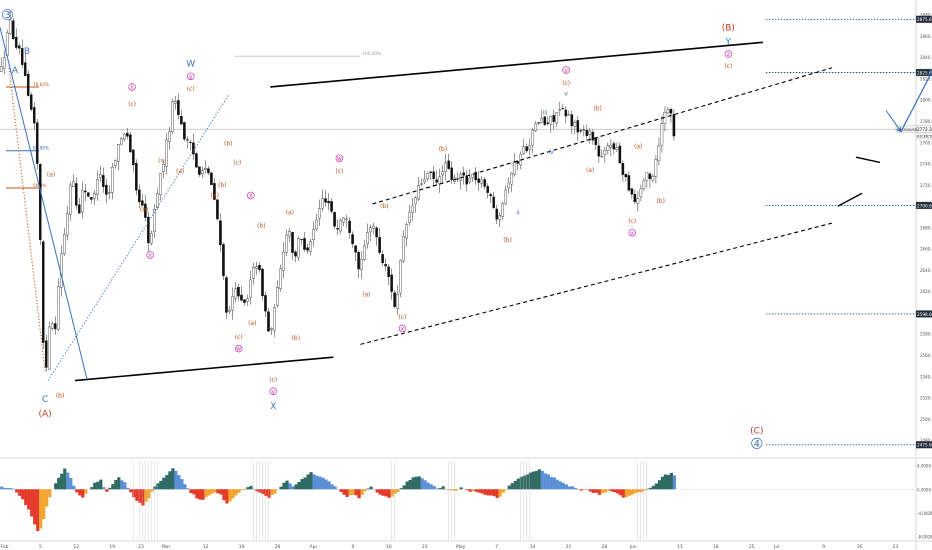 The height and width of the screenshot is (550, 932). What do you see at coordinates (923, 136) in the screenshot?
I see `countdown-box` at bounding box center [923, 136].